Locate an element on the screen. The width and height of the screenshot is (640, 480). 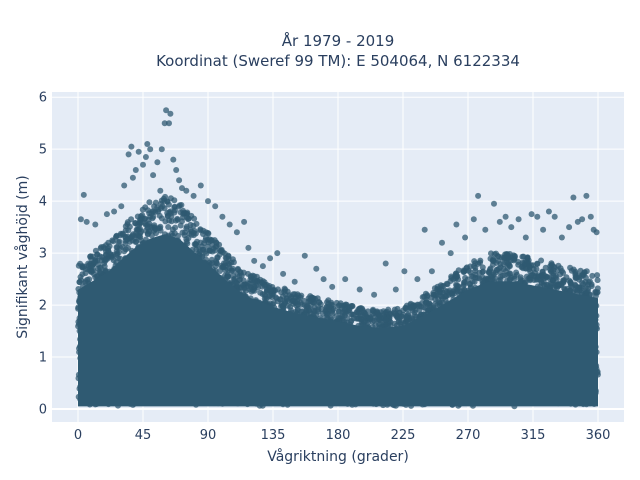
chart-title-line1: År 1979 - 2019 is located at coordinates (338, 40).